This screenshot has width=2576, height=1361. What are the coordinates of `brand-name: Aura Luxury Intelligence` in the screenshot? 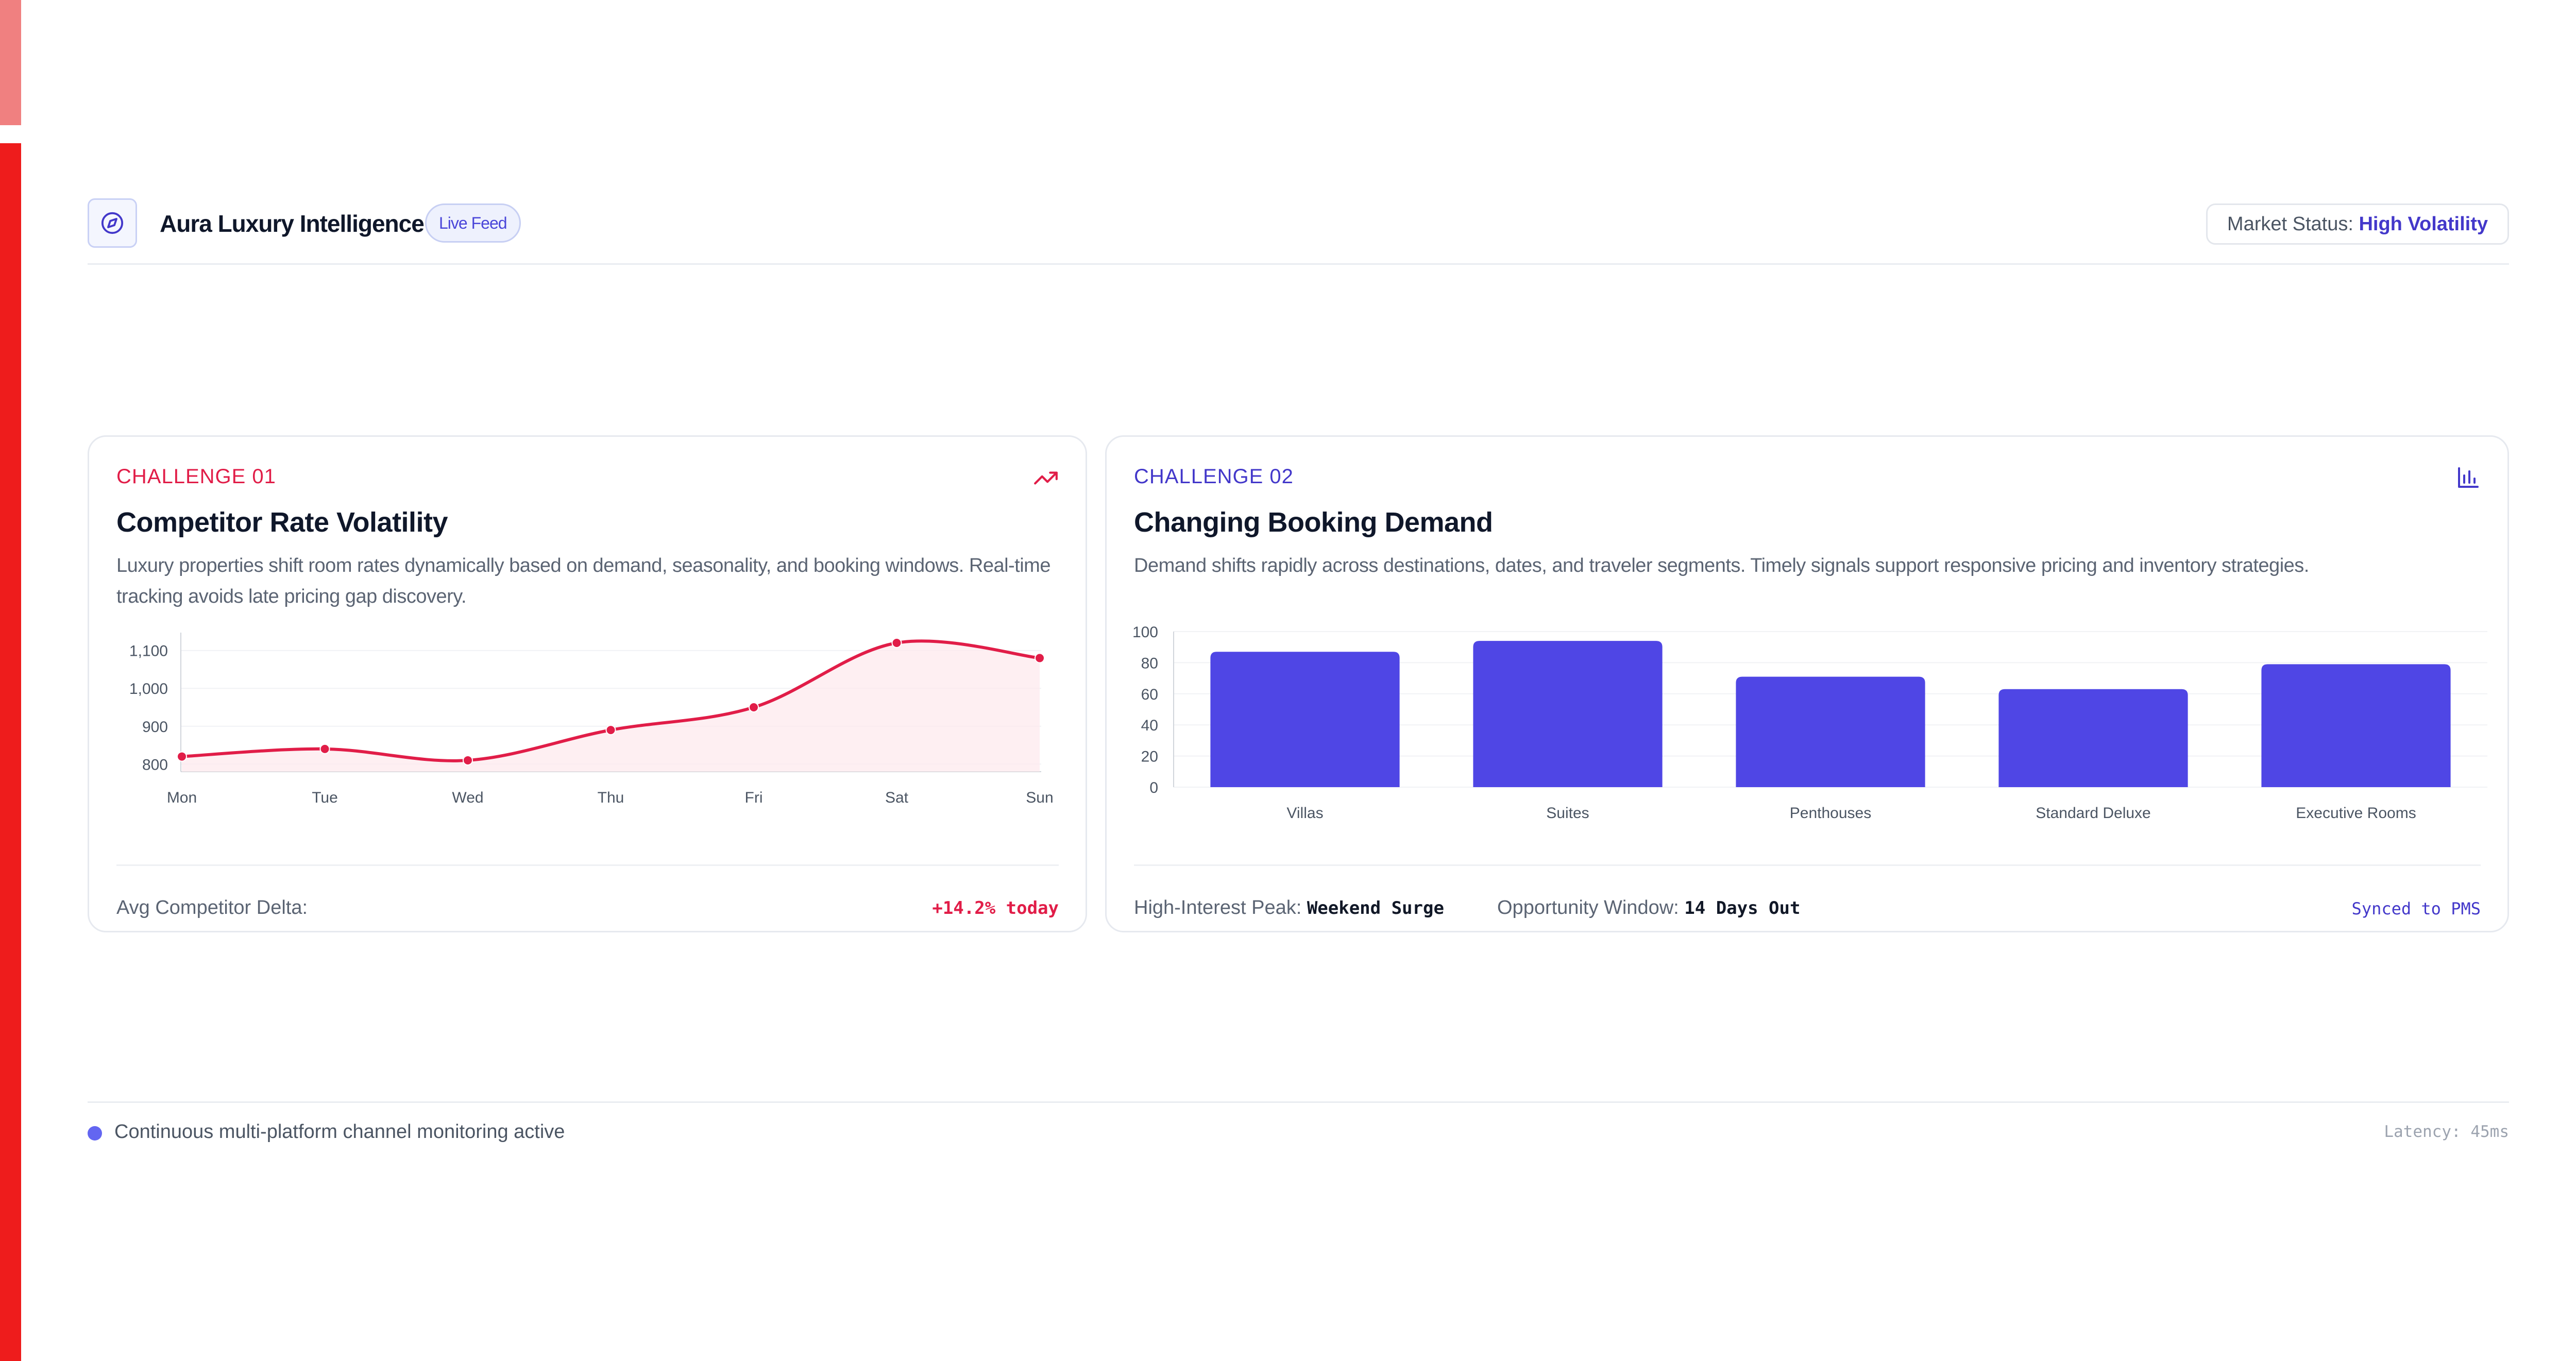 It's located at (292, 223).